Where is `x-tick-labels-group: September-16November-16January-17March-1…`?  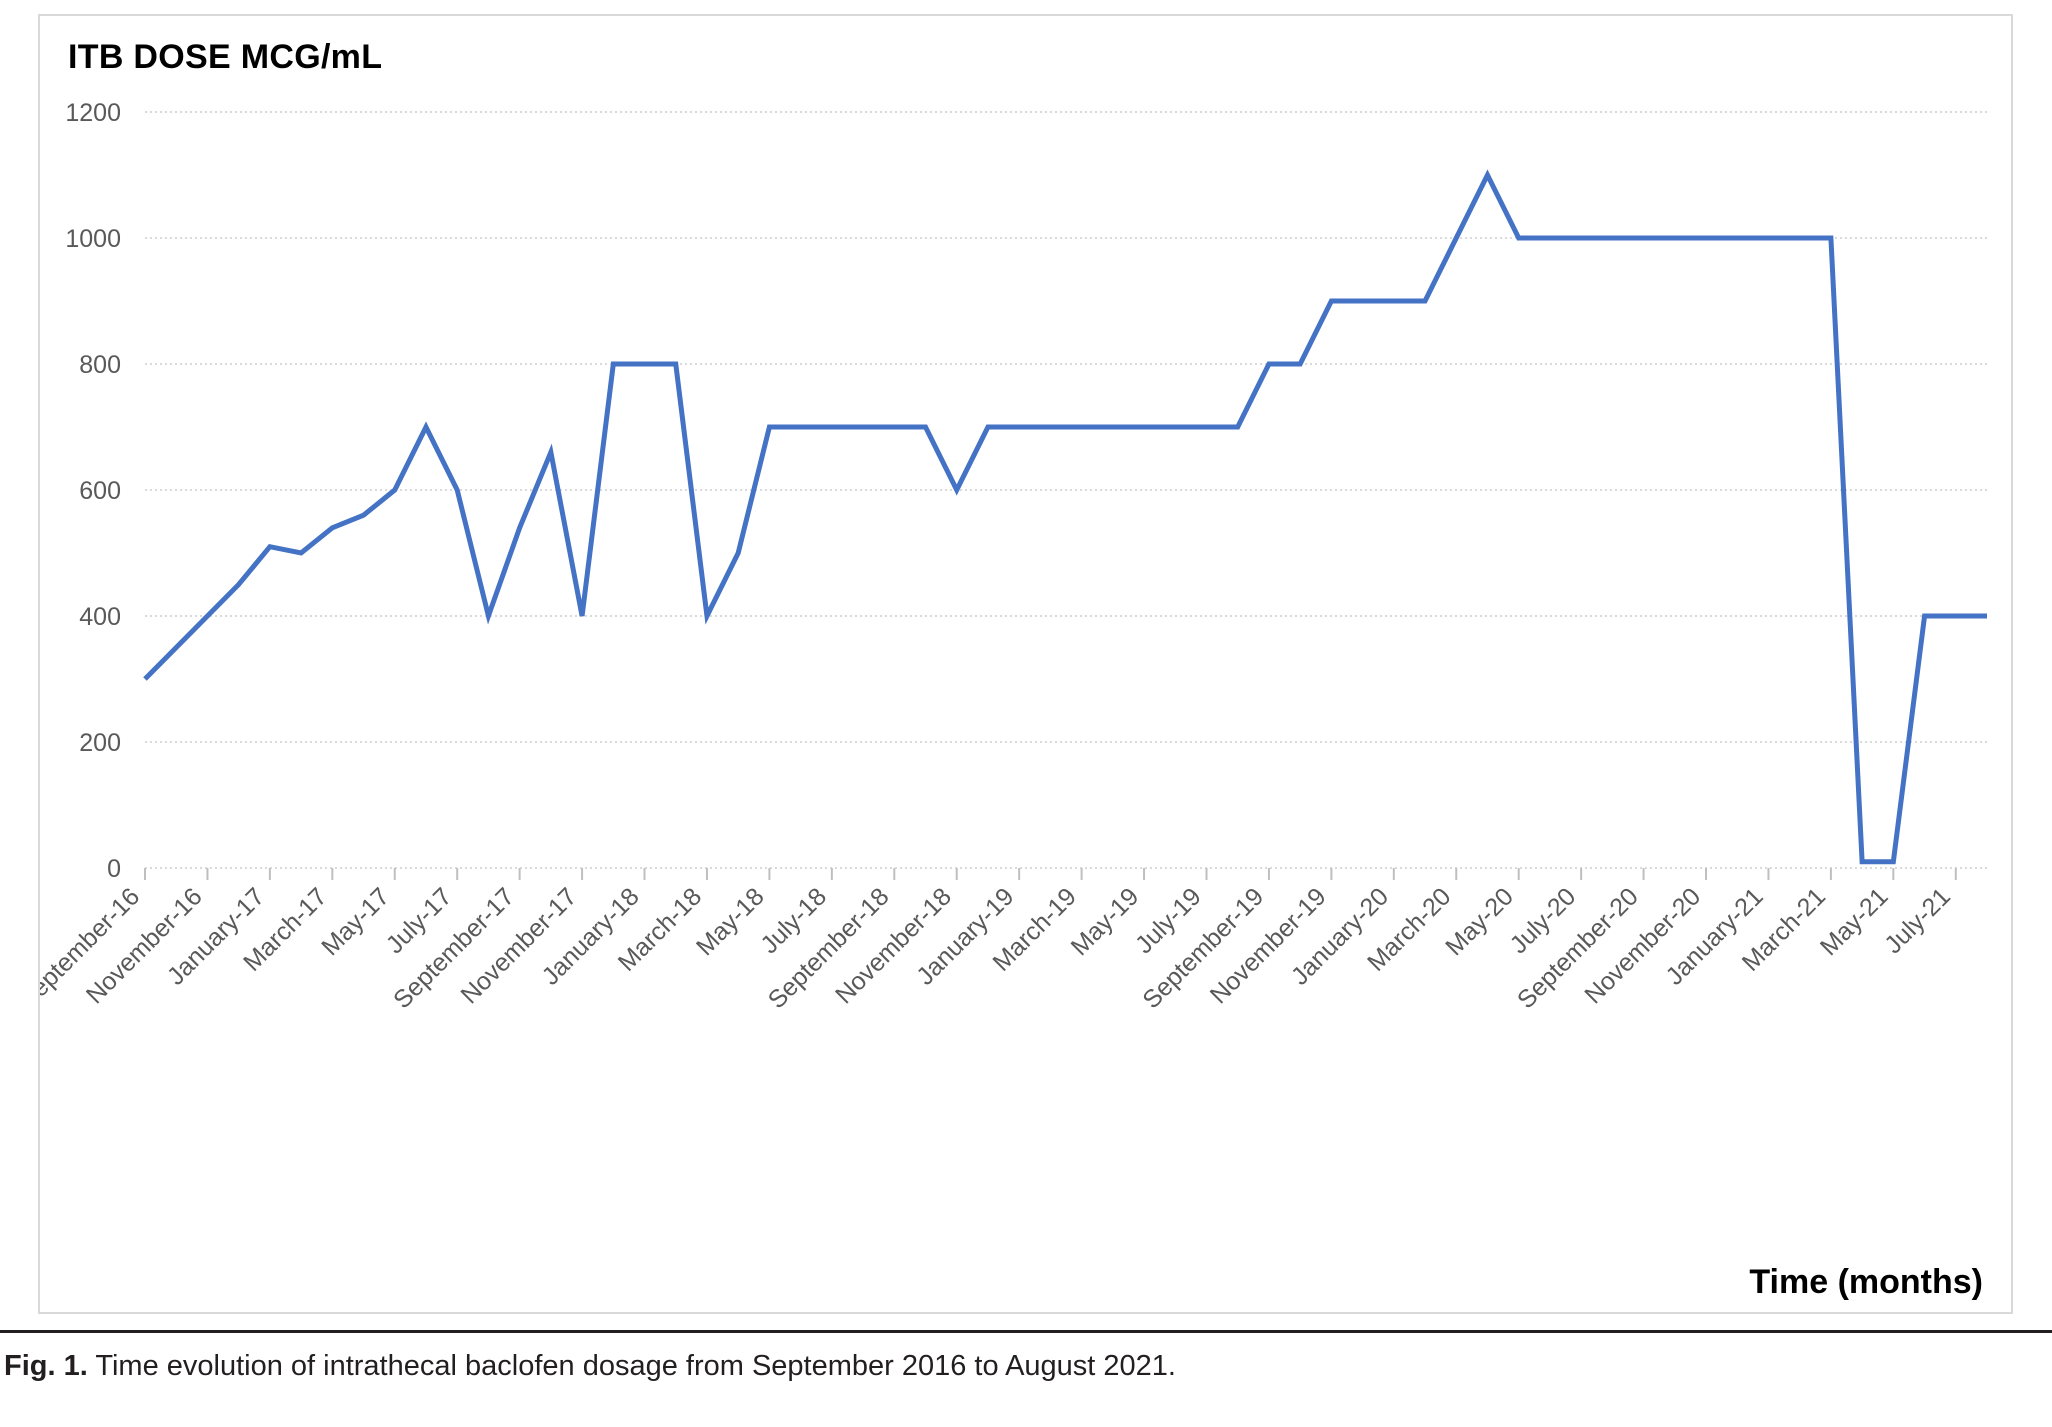 x-tick-labels-group: September-16November-16January-17March-1… is located at coordinates (998, 948).